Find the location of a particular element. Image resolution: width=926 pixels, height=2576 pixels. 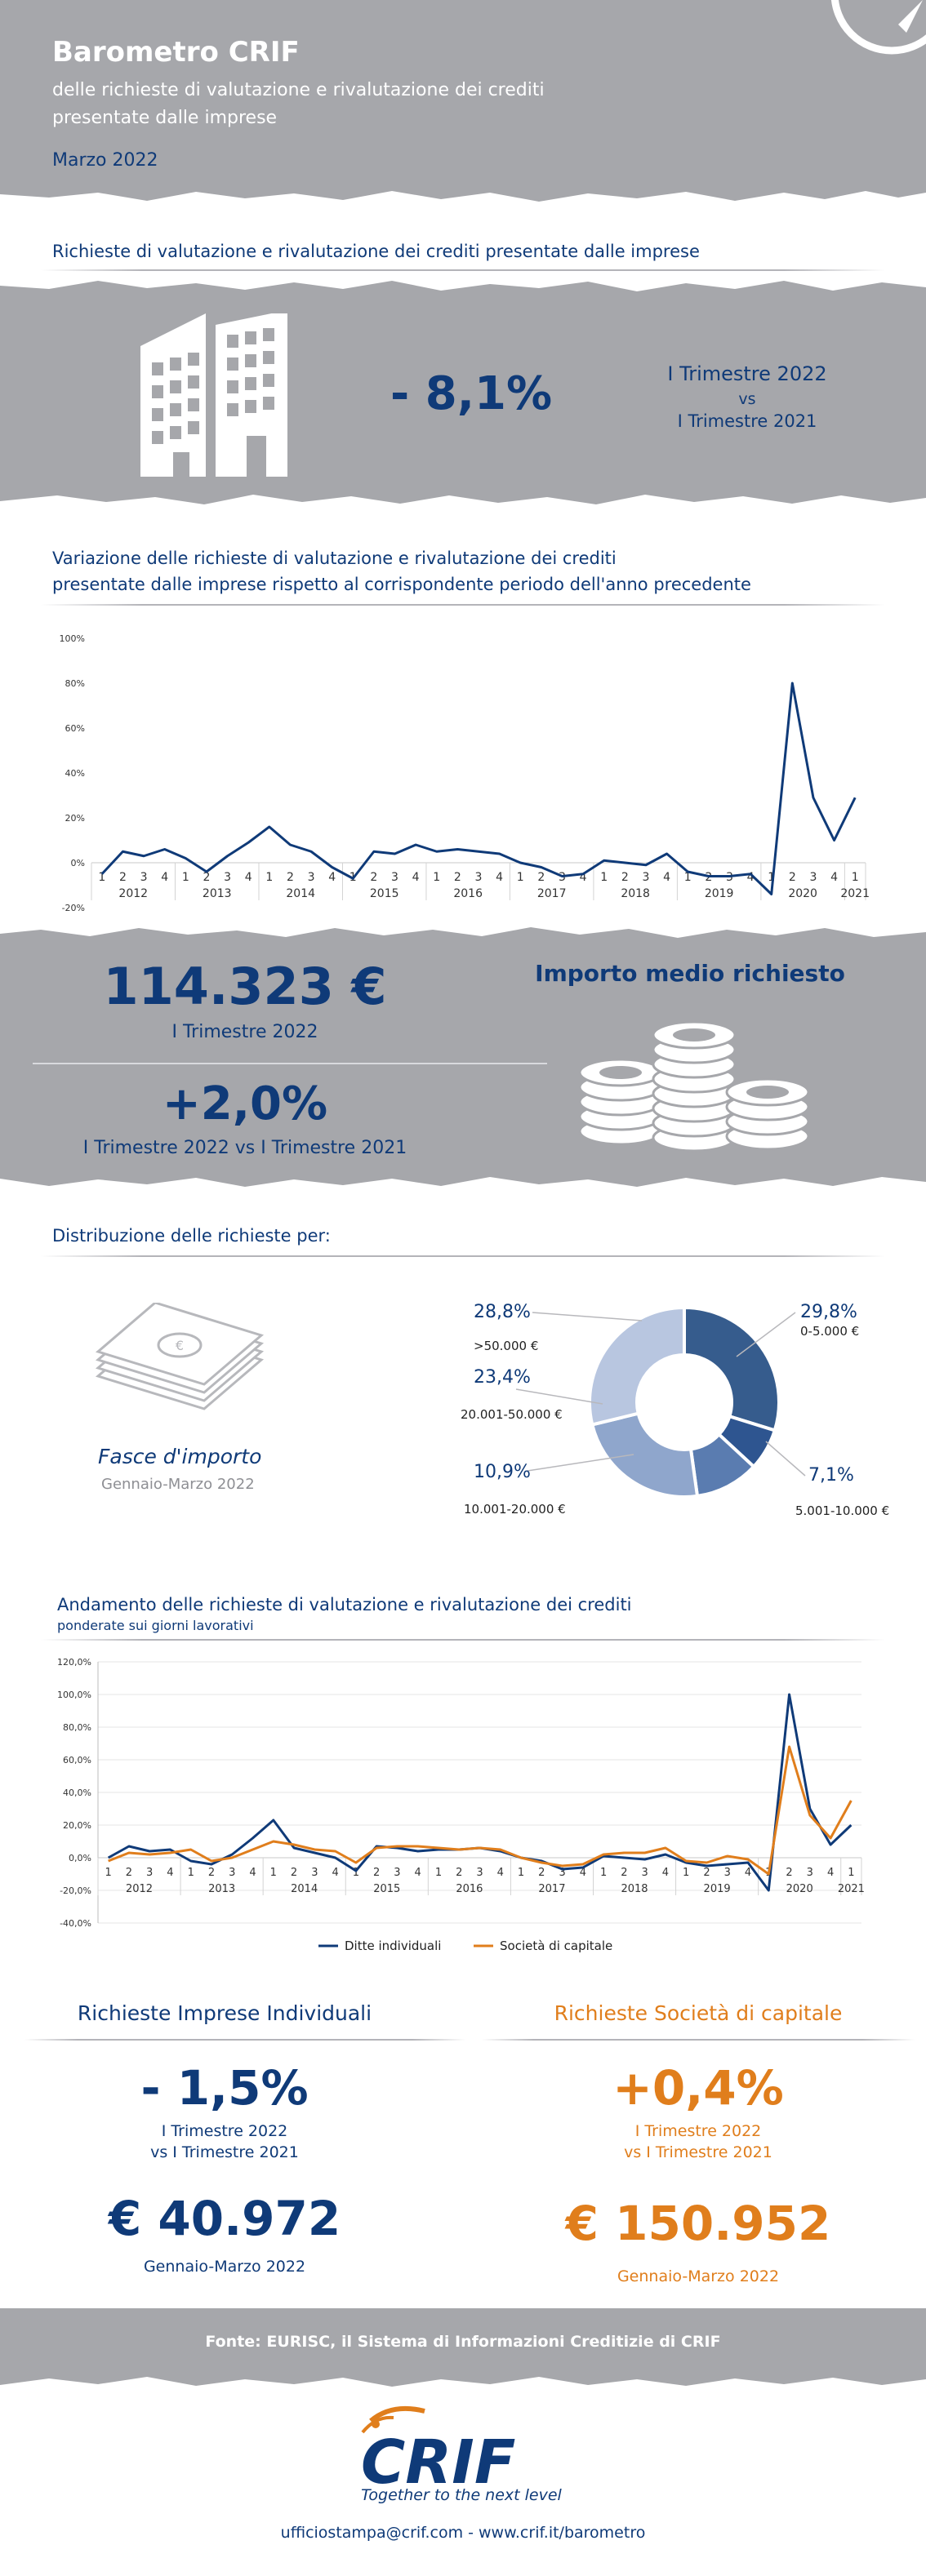

header-band is located at coordinates (463, 94).